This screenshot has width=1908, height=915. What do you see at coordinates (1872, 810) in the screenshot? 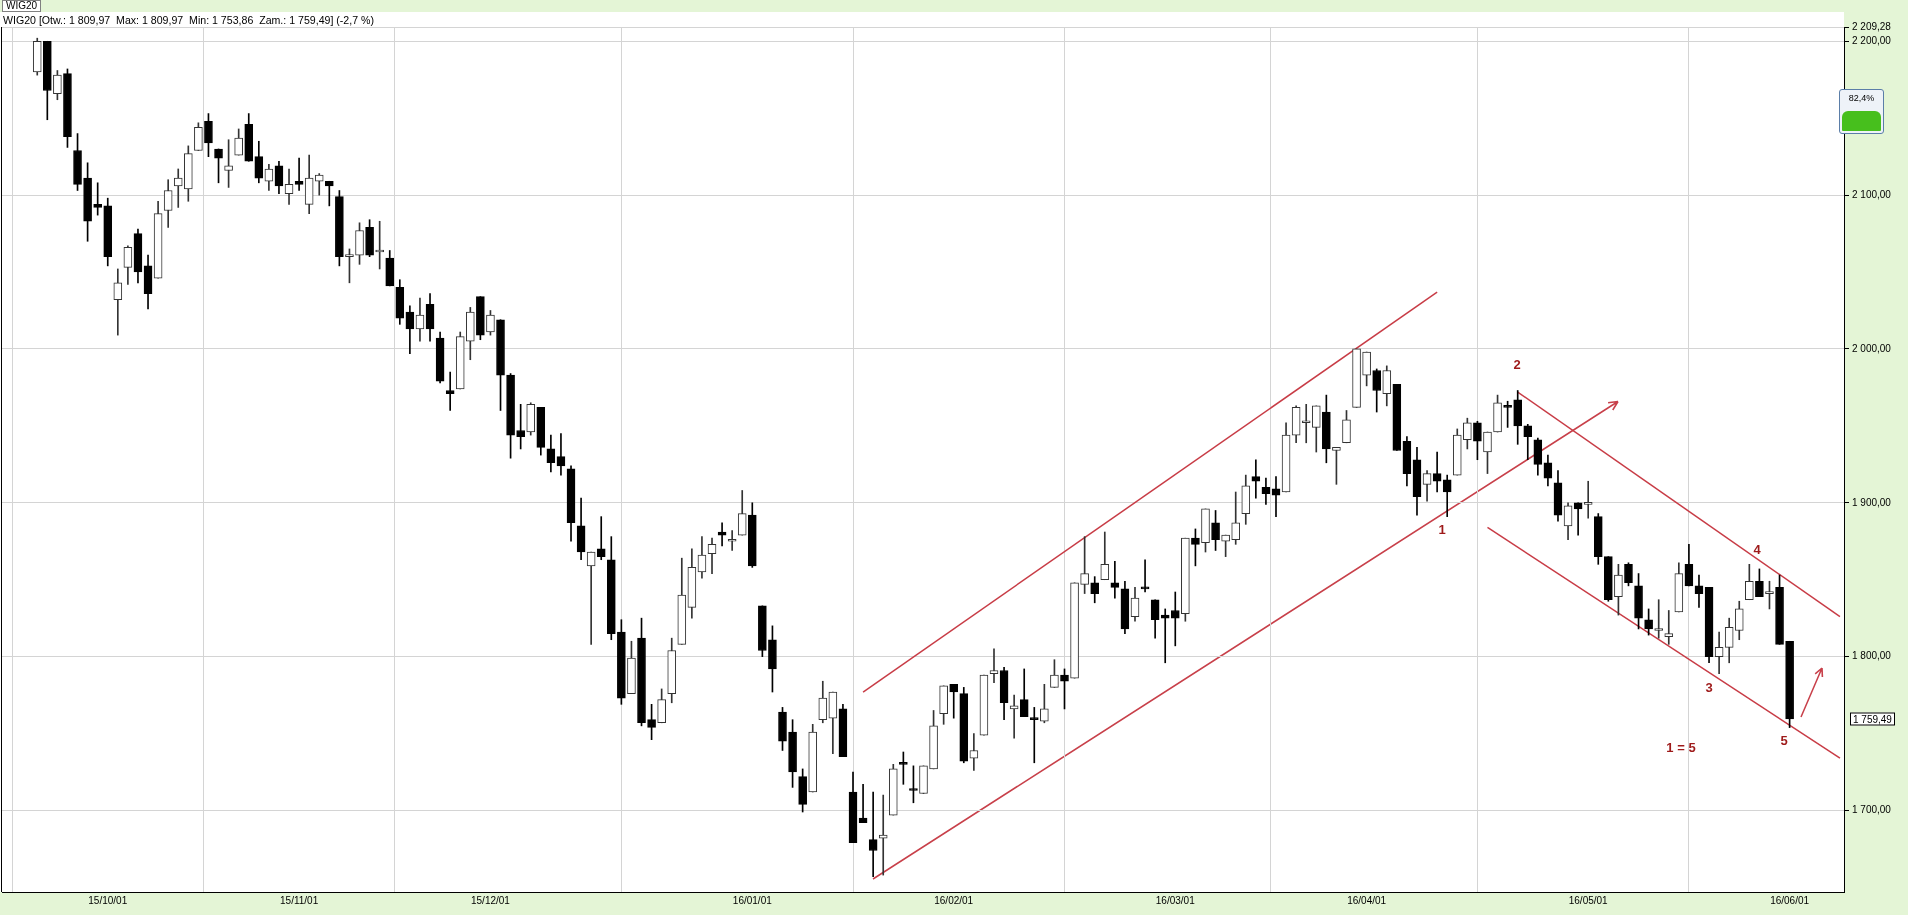
I see `y-tick-label: 1 700,00` at bounding box center [1872, 810].